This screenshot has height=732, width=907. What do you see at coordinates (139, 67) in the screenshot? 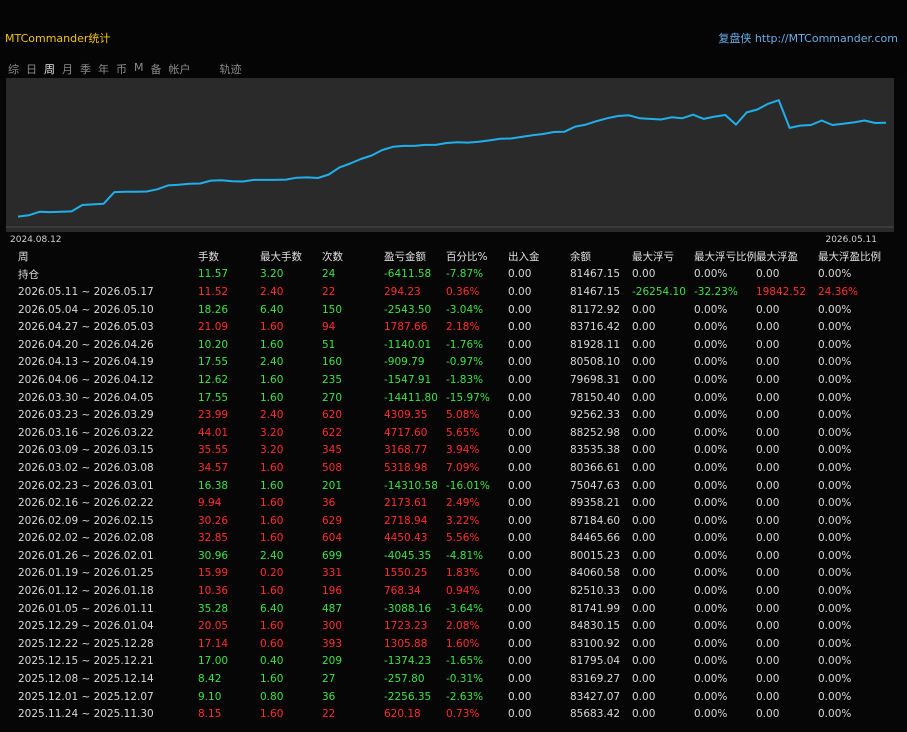
I see `tab-m: M` at bounding box center [139, 67].